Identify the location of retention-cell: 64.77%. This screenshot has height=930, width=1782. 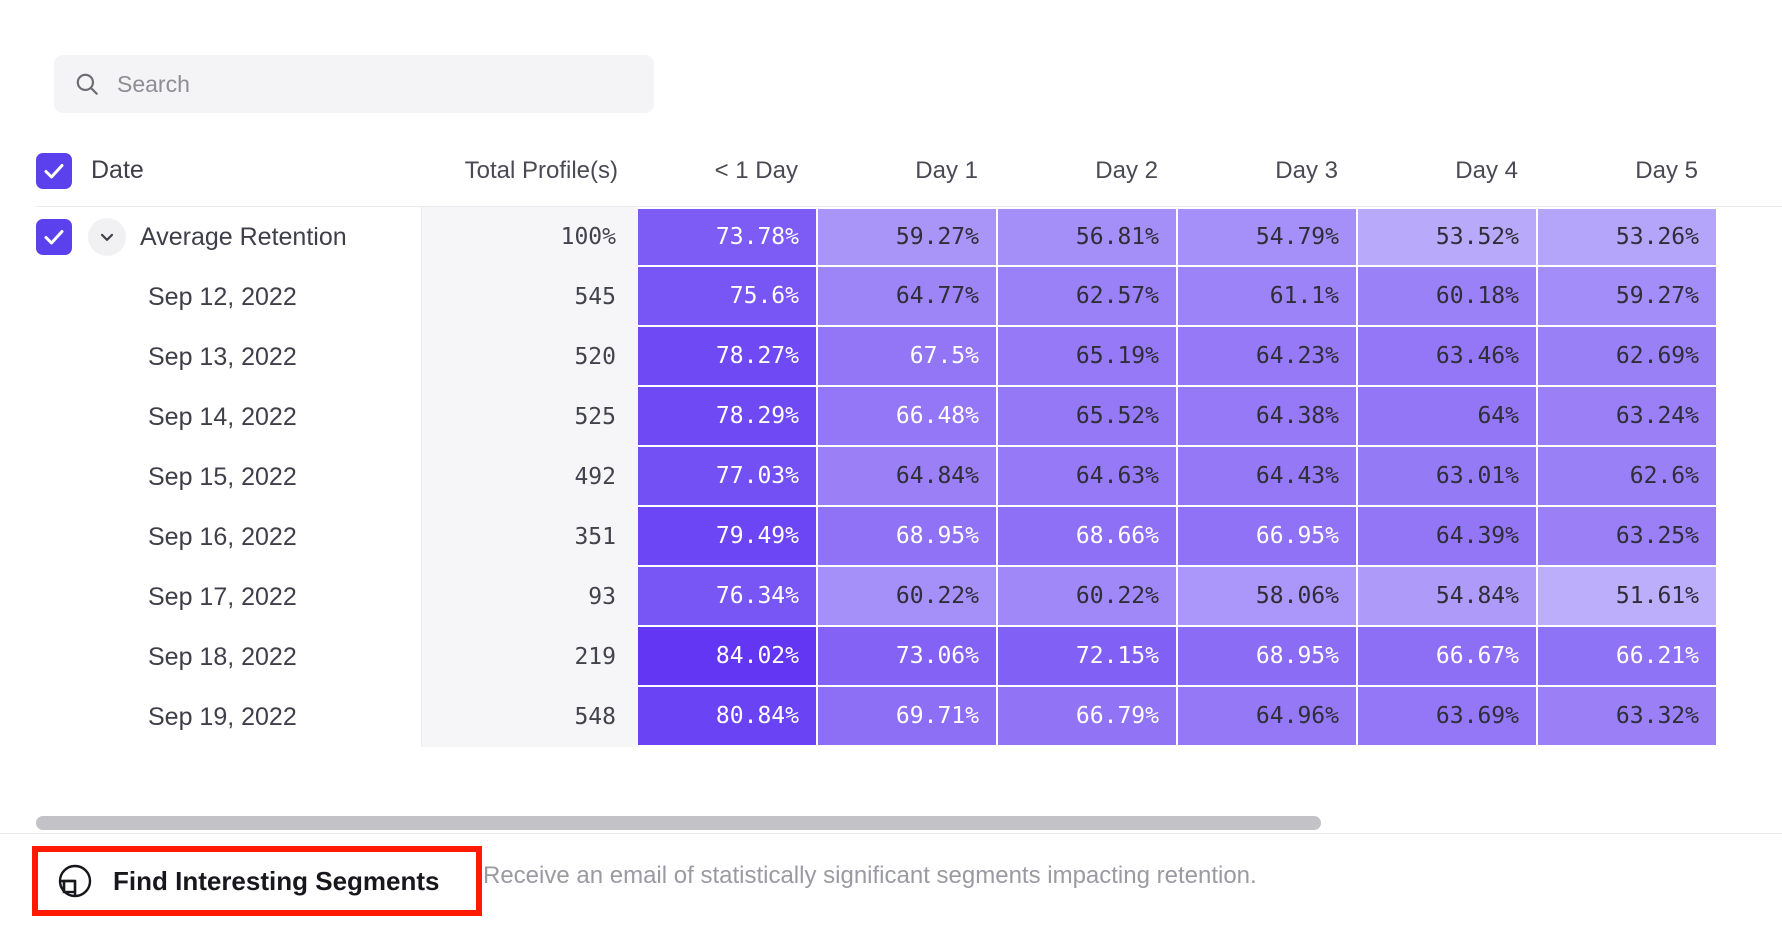
(908, 297).